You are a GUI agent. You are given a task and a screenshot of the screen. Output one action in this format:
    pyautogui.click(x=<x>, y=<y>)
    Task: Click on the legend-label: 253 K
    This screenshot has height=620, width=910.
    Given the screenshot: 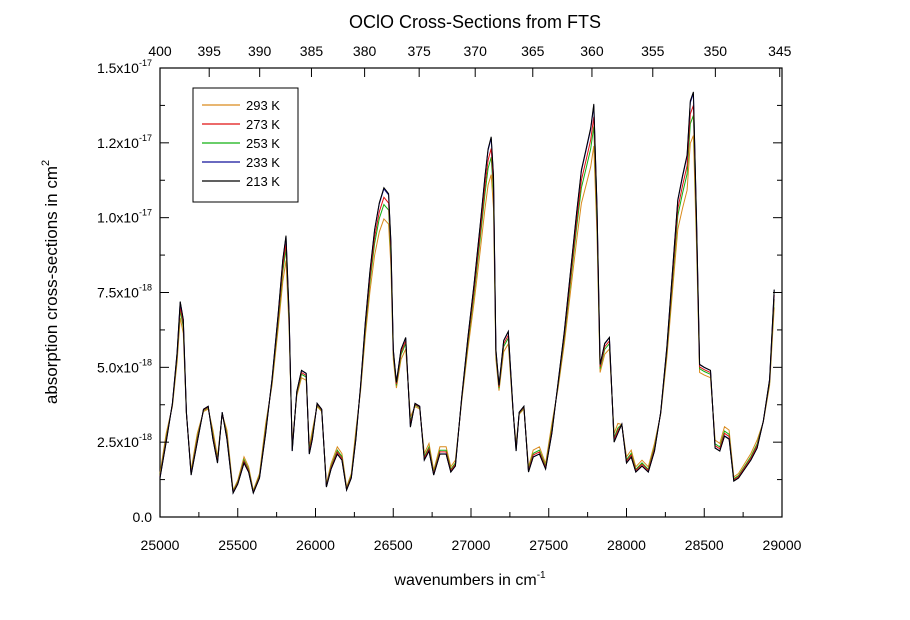 What is the action you would take?
    pyautogui.click(x=263, y=143)
    